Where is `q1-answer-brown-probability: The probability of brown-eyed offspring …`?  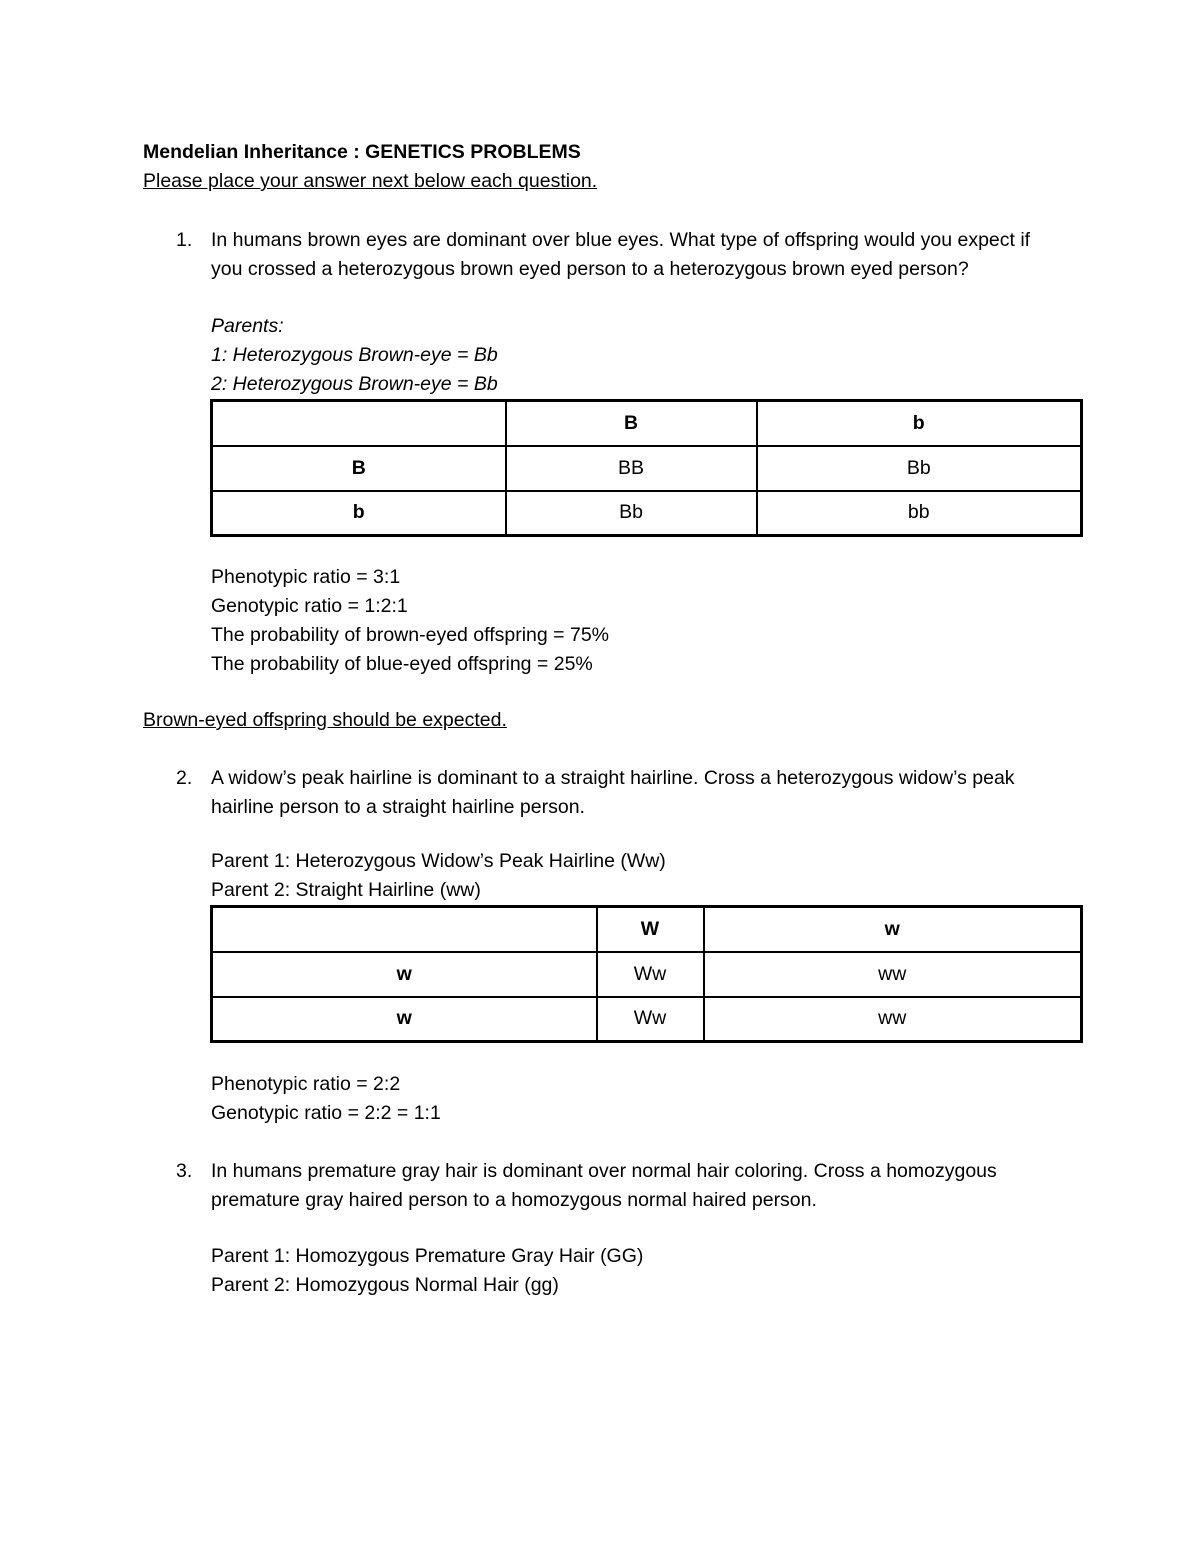 q1-answer-brown-probability: The probability of brown-eyed offspring … is located at coordinates (410, 635).